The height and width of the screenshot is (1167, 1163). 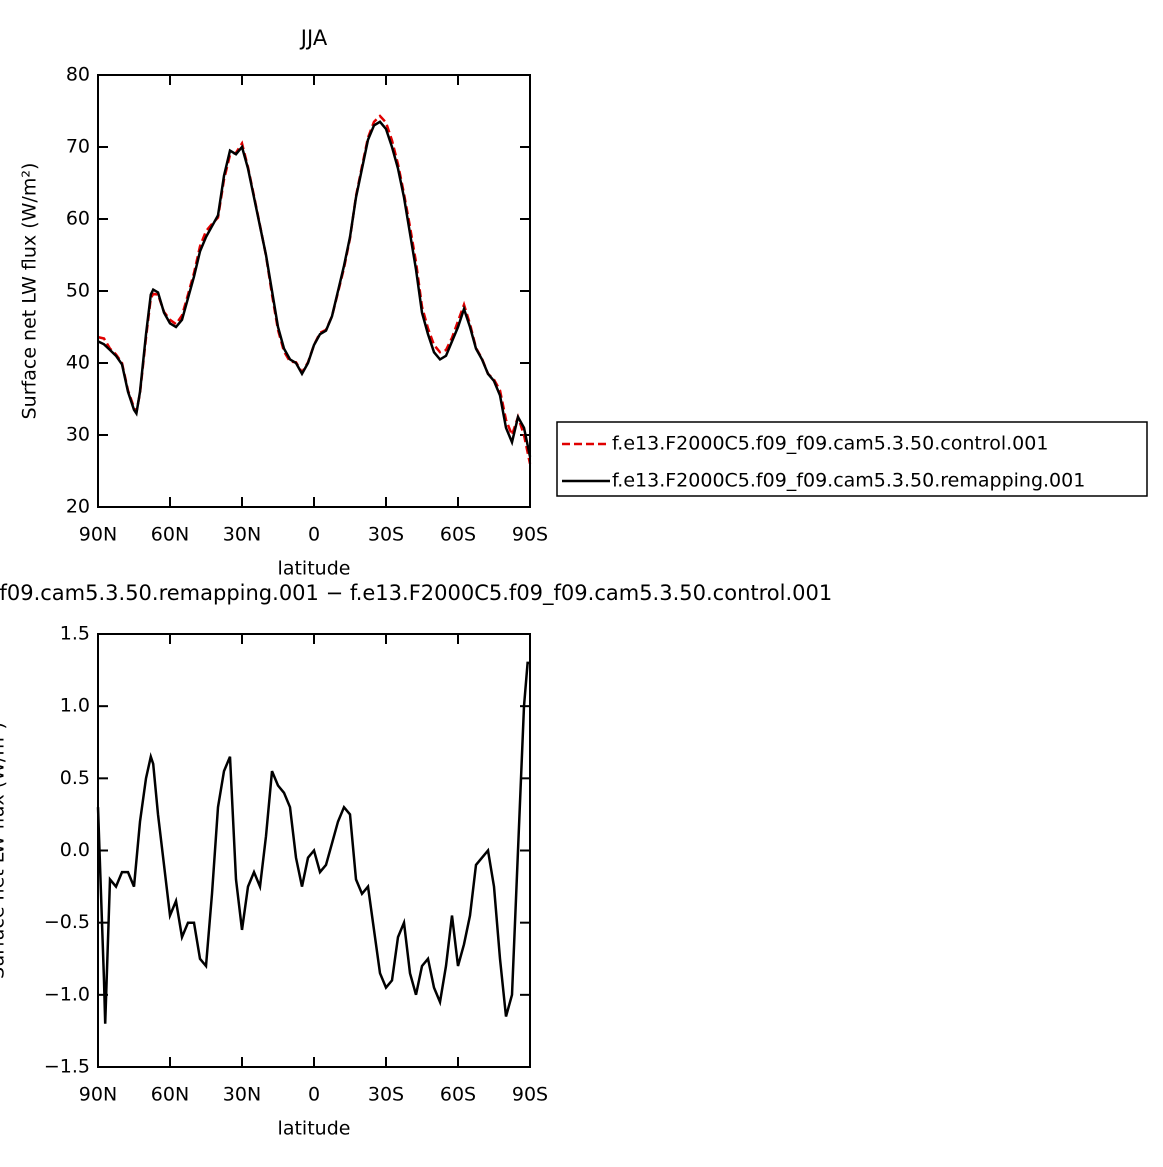 I want to click on y-tick-label: 40, so click(x=78, y=363).